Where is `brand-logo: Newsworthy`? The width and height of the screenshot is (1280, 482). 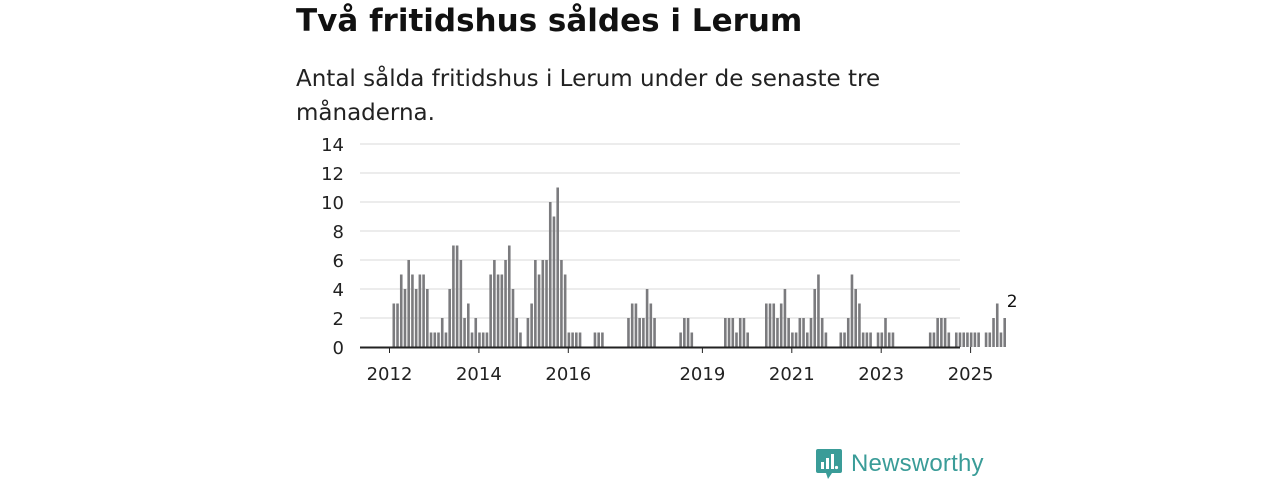 brand-logo: Newsworthy is located at coordinates (899, 464).